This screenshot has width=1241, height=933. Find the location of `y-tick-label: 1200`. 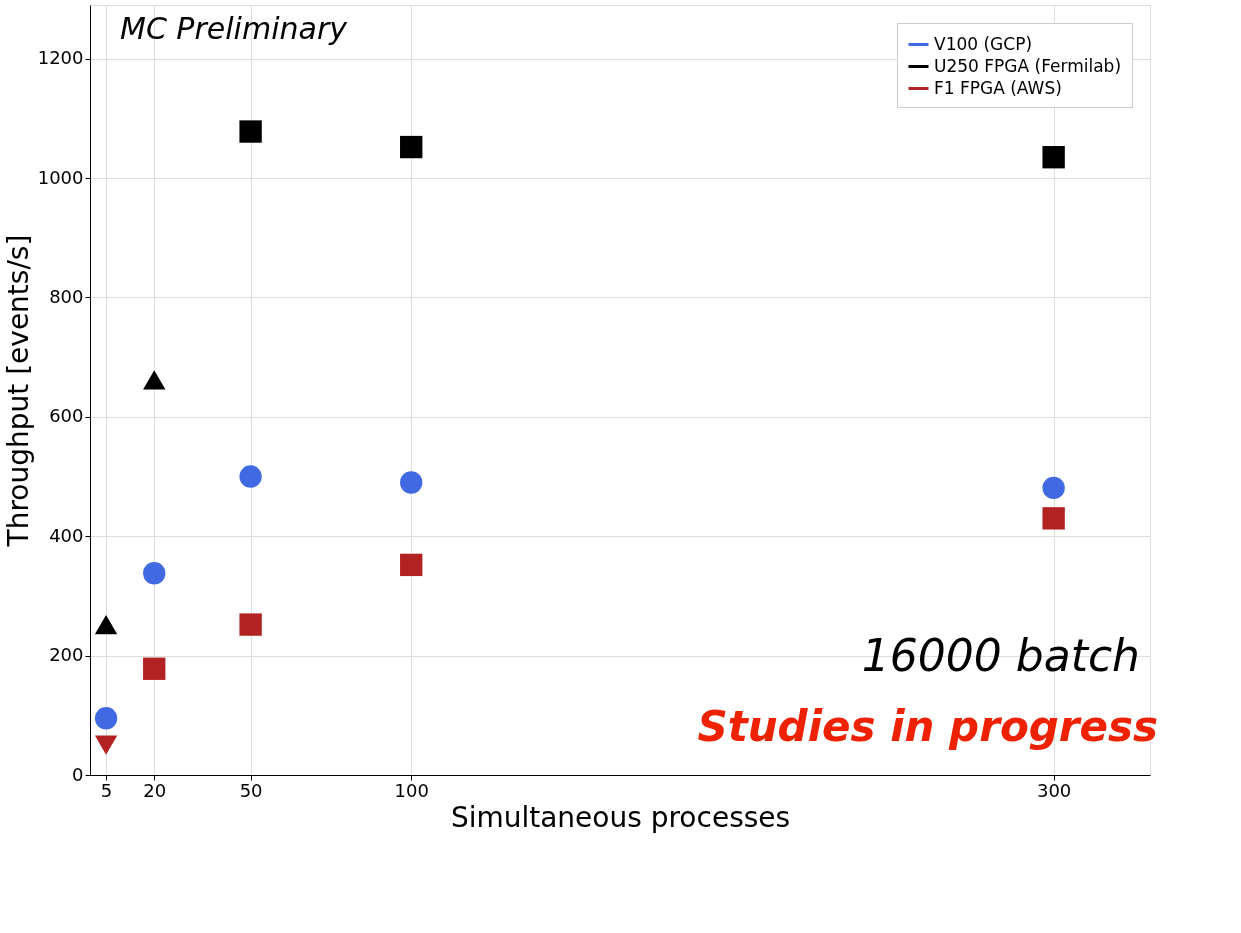

y-tick-label: 1200 is located at coordinates (60, 58).